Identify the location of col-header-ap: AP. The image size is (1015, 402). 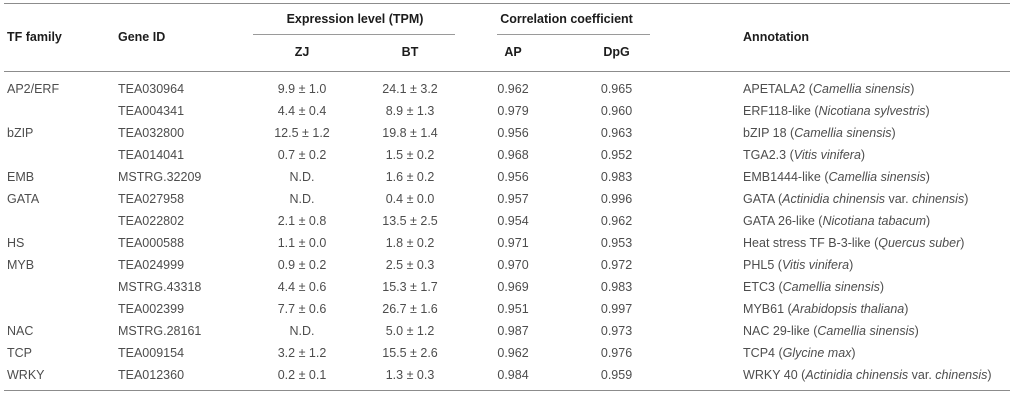
(513, 53).